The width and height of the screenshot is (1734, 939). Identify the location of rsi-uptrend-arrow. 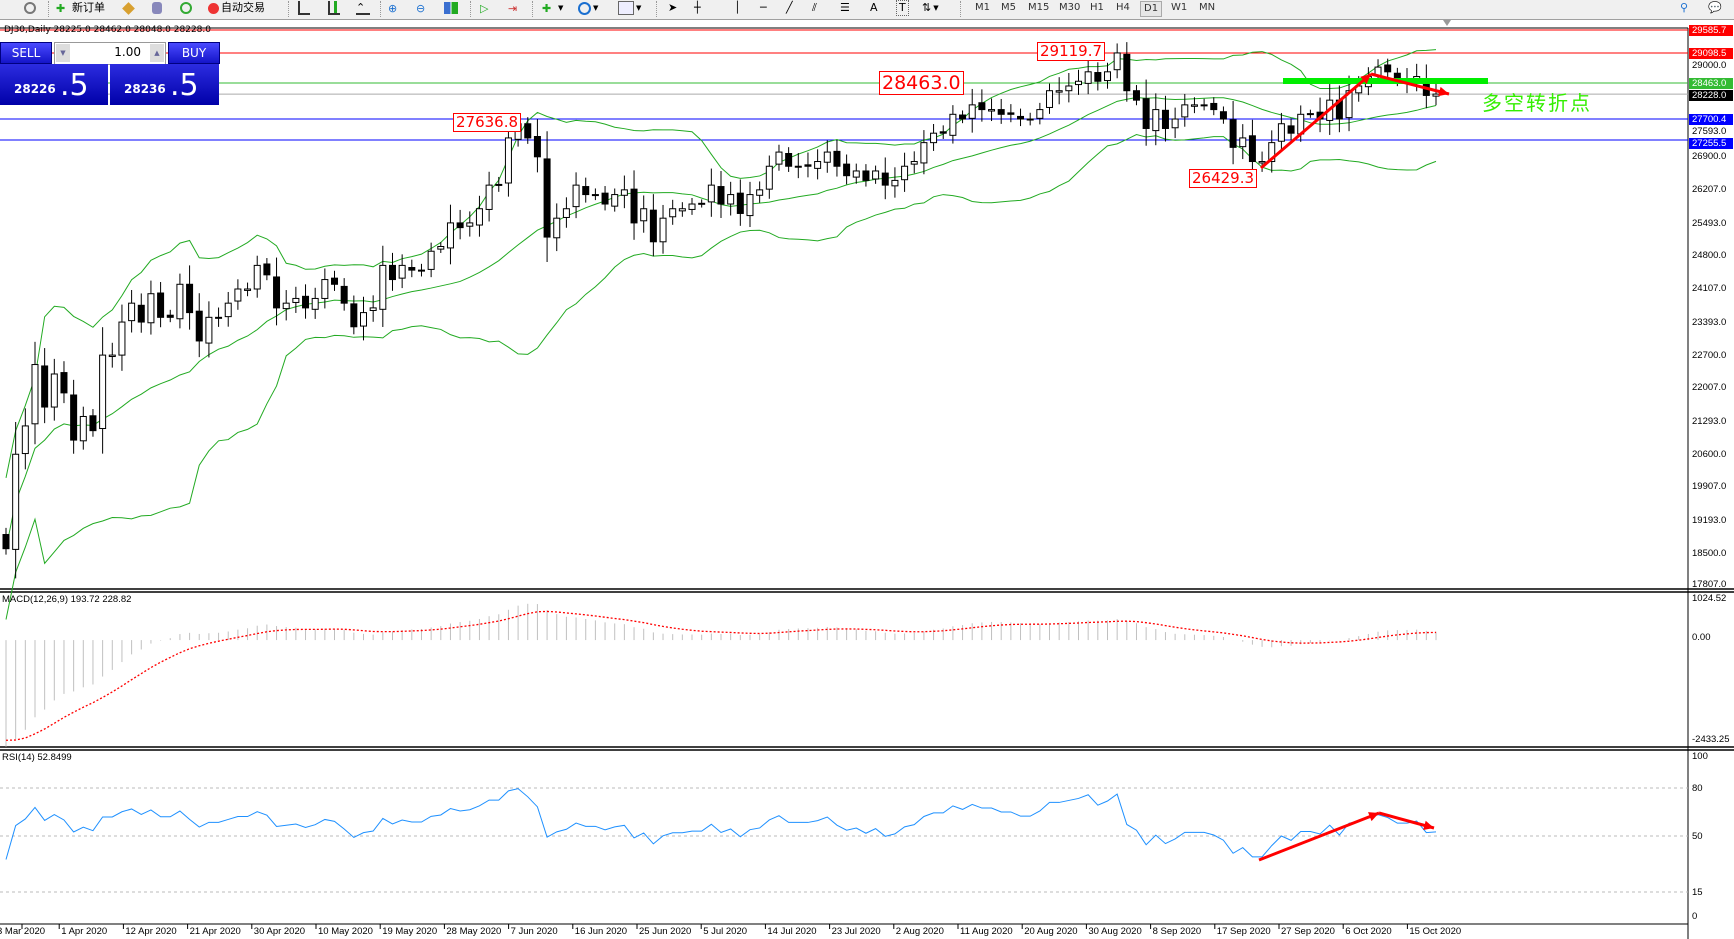
(1319, 836).